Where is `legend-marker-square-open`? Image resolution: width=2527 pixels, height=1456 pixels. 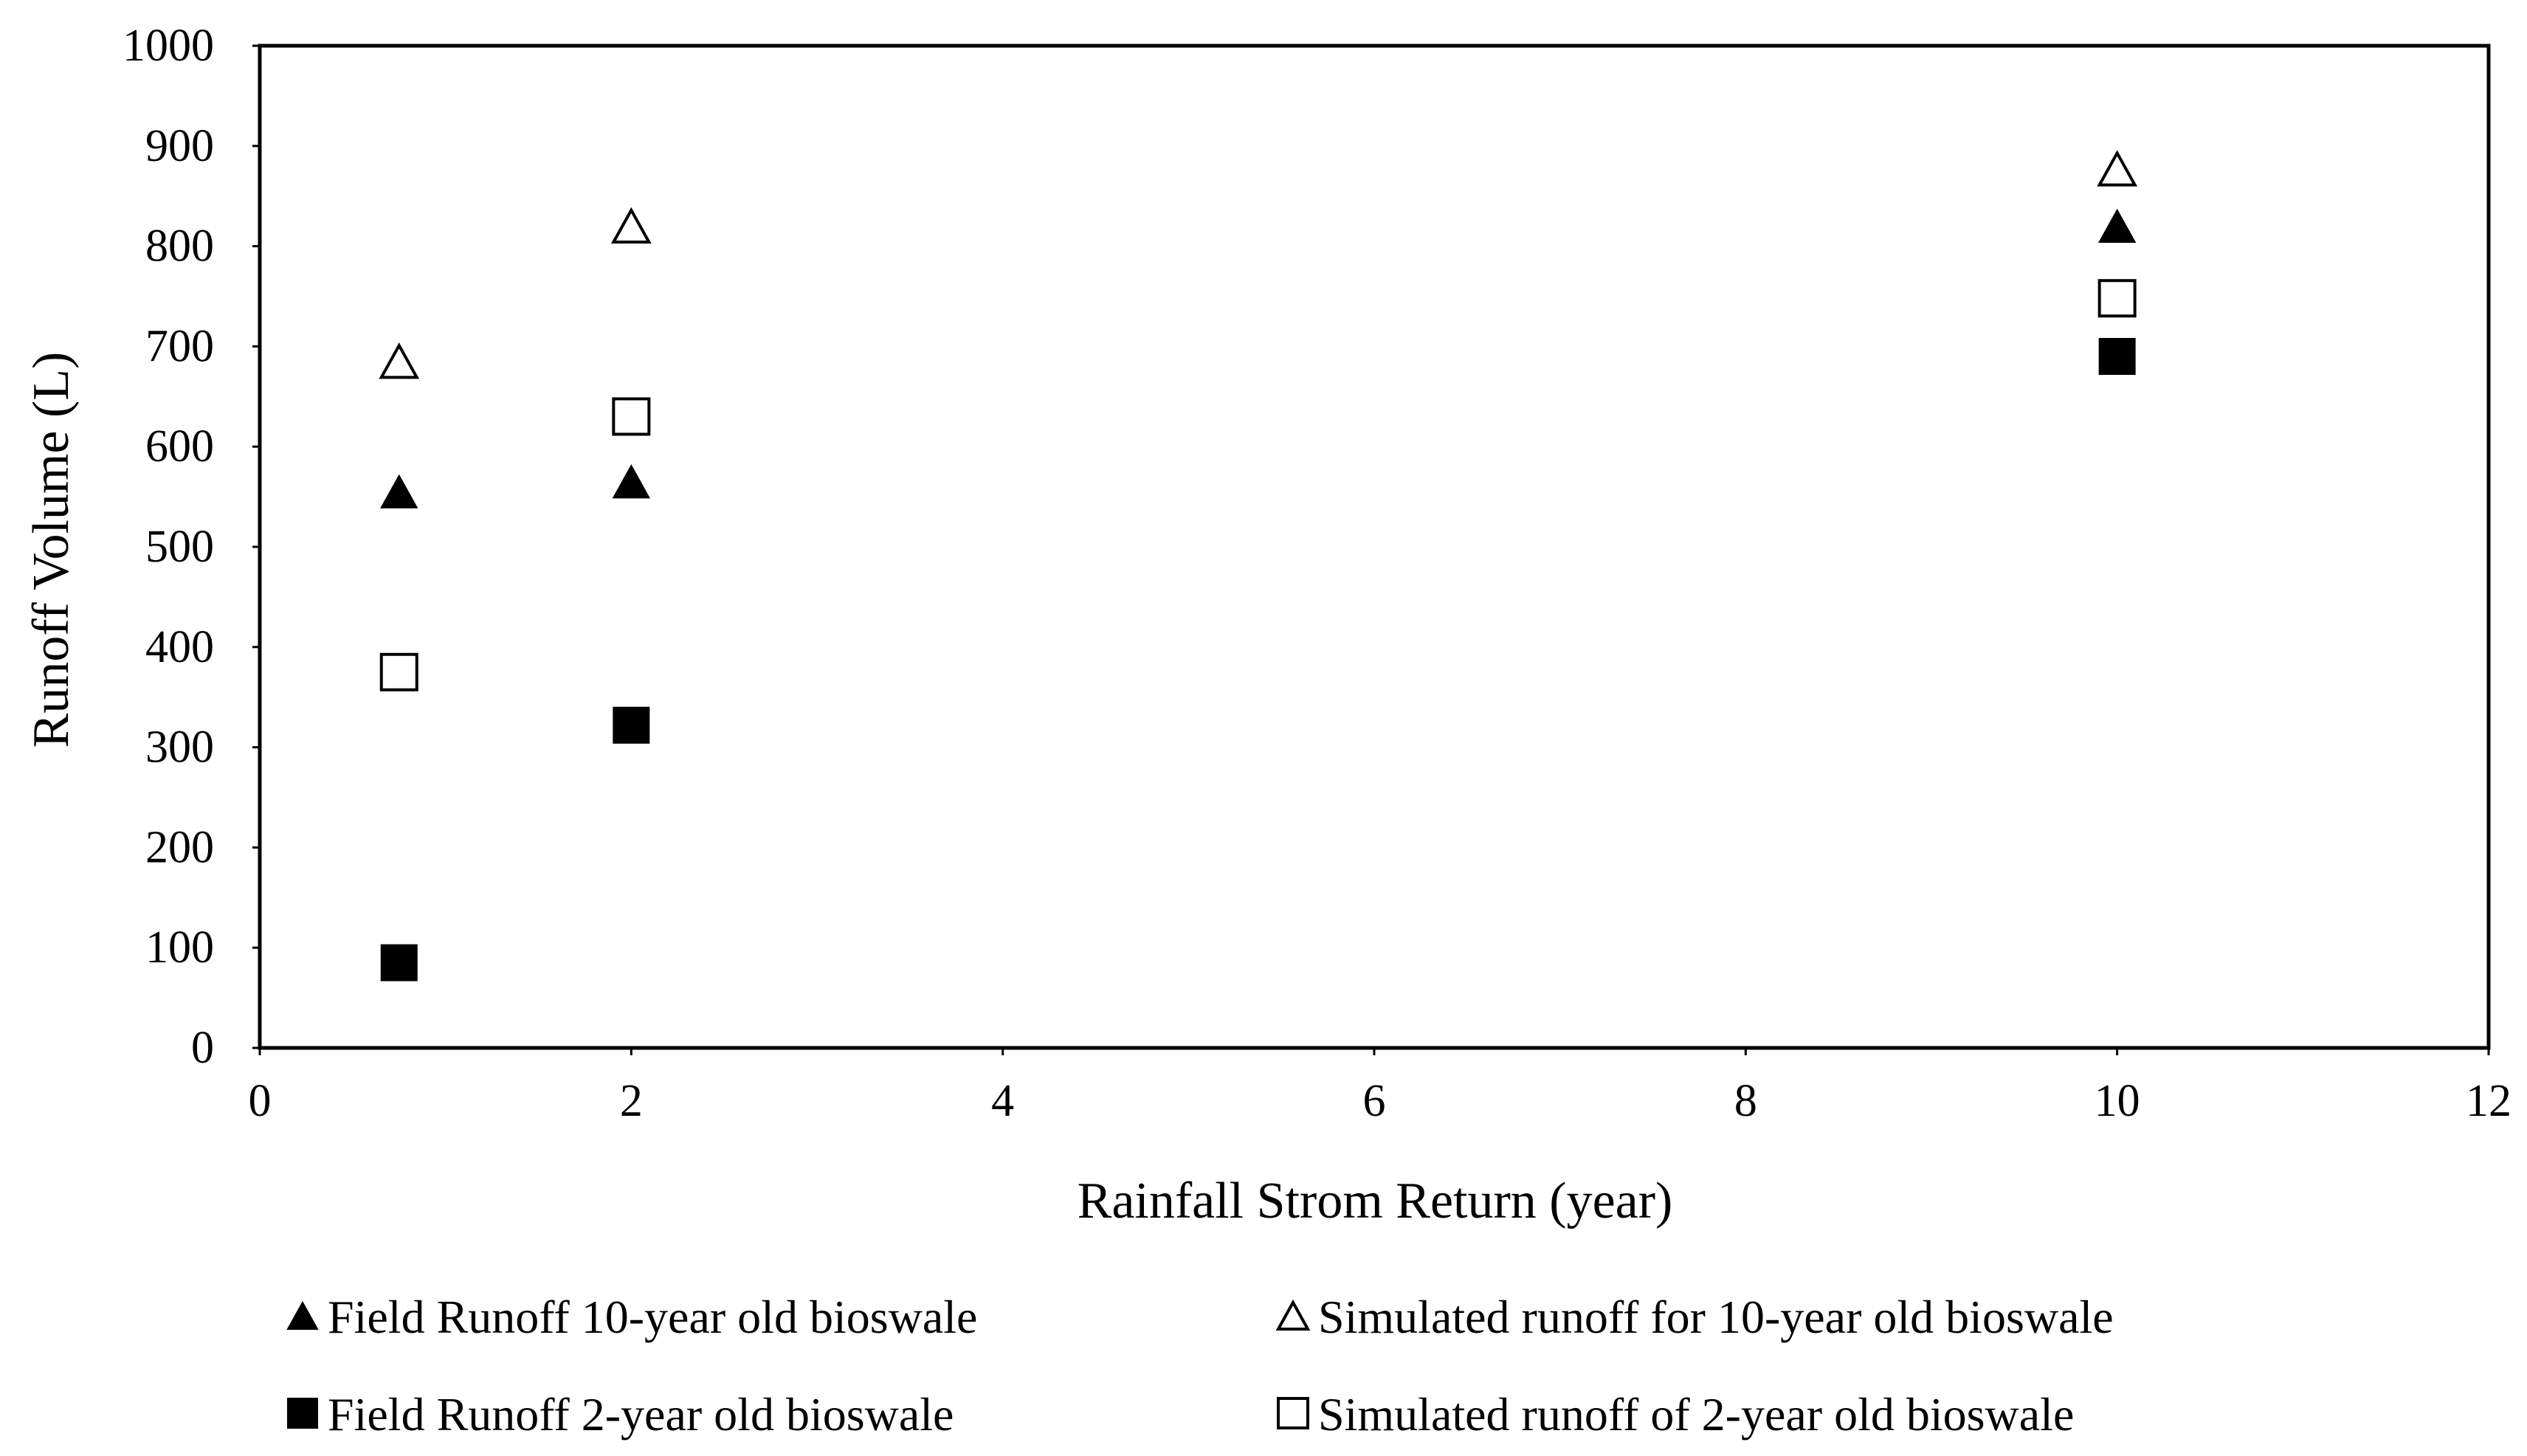 legend-marker-square-open is located at coordinates (1293, 1413).